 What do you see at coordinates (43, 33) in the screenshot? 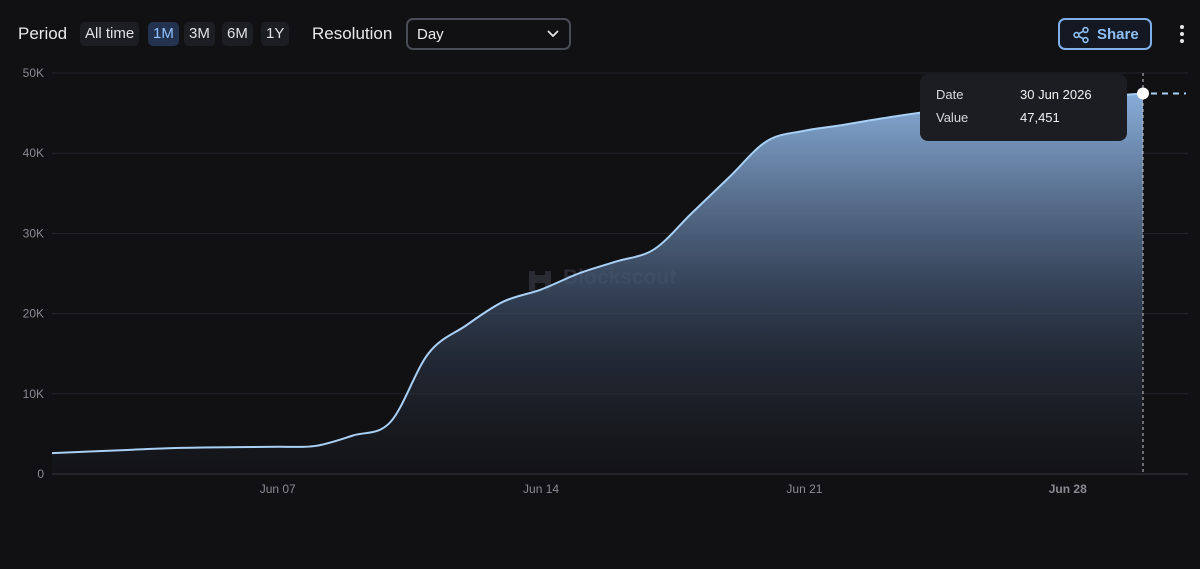
I see `period-label: Period` at bounding box center [43, 33].